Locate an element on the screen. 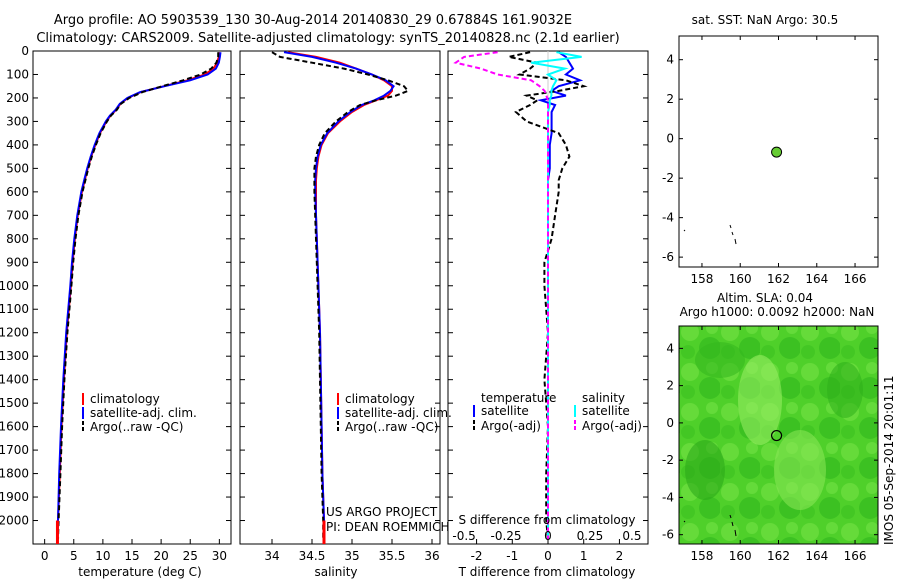  y-tick-label: 1600 is located at coordinates (14, 427).